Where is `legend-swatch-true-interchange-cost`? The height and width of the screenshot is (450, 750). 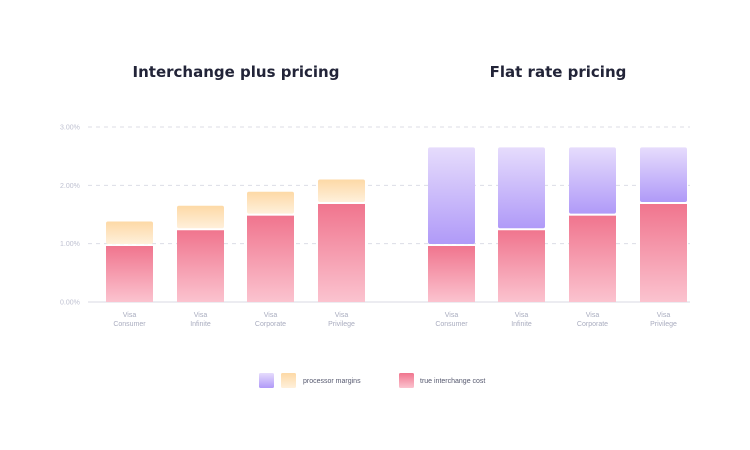
legend-swatch-true-interchange-cost is located at coordinates (406, 380).